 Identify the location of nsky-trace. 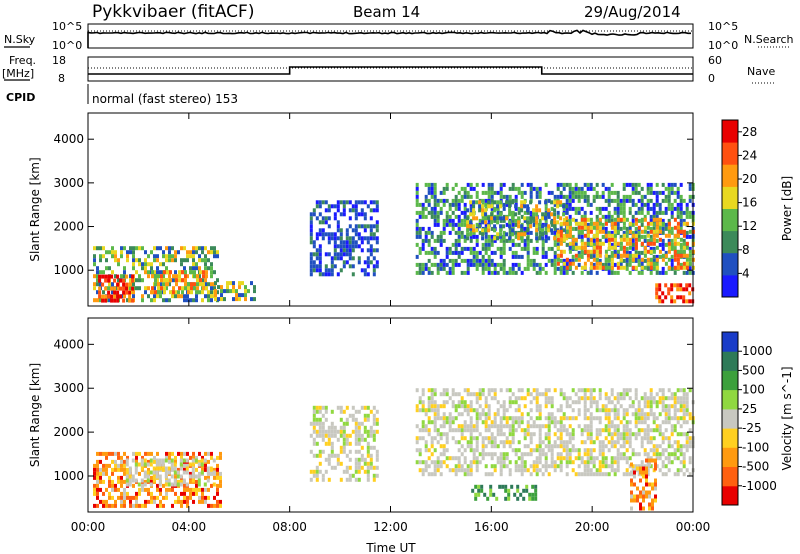
(389, 38).